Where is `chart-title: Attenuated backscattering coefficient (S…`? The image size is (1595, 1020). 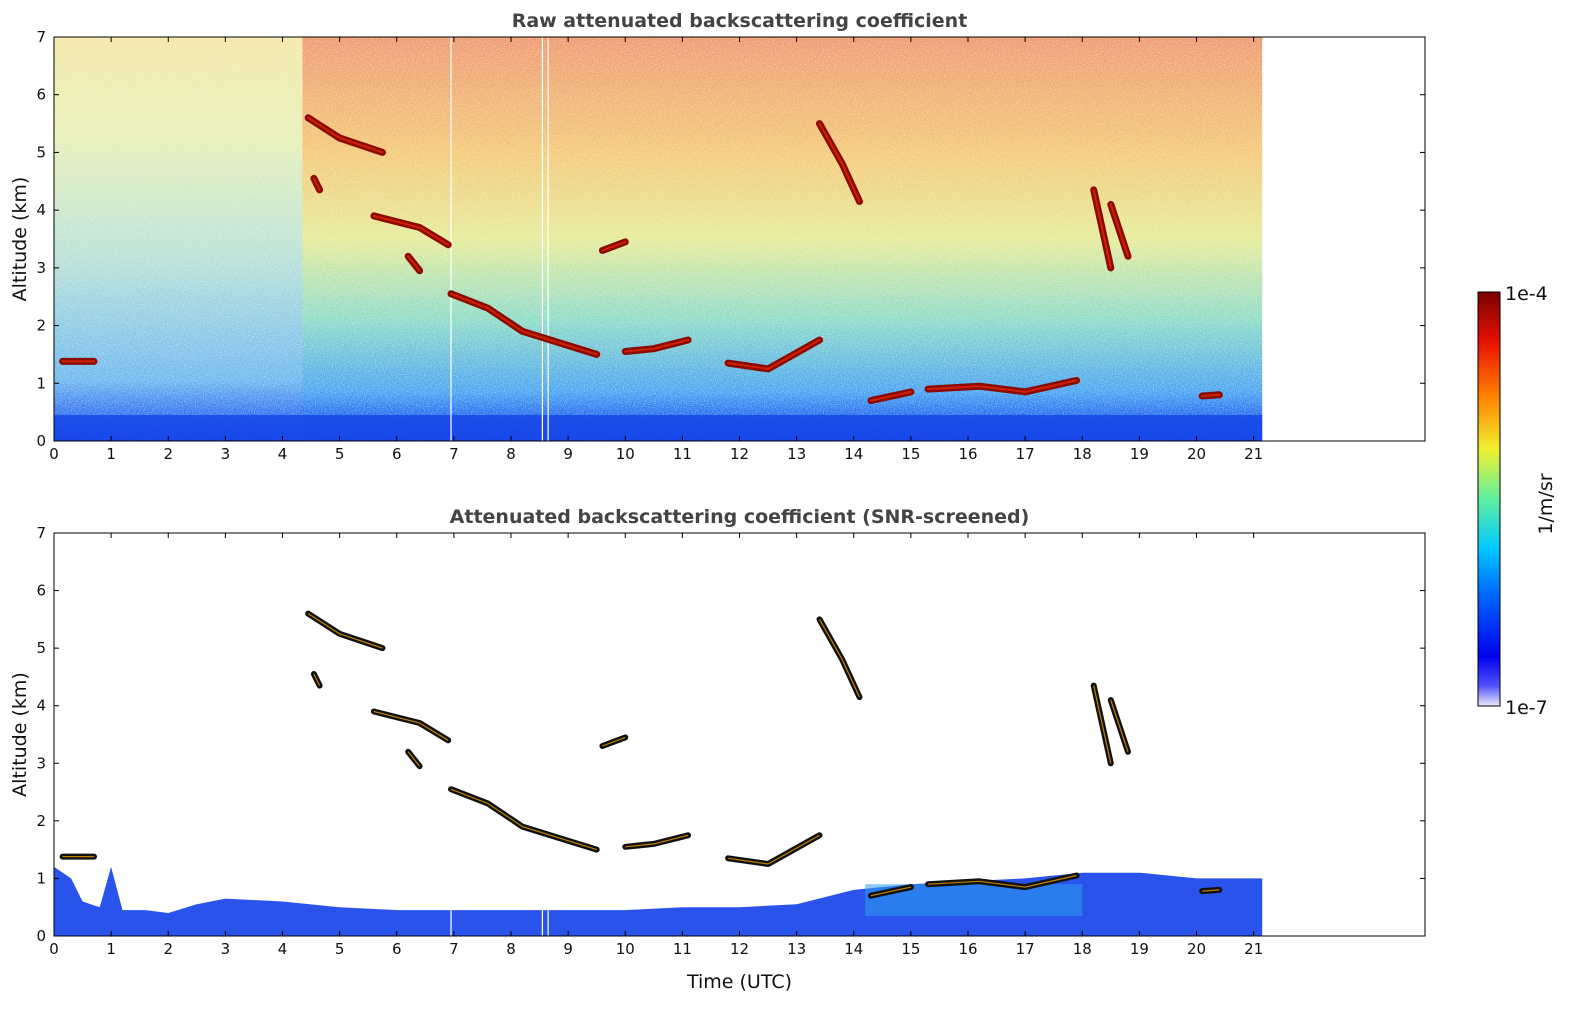
chart-title: Attenuated backscattering coefficient (S… is located at coordinates (740, 517).